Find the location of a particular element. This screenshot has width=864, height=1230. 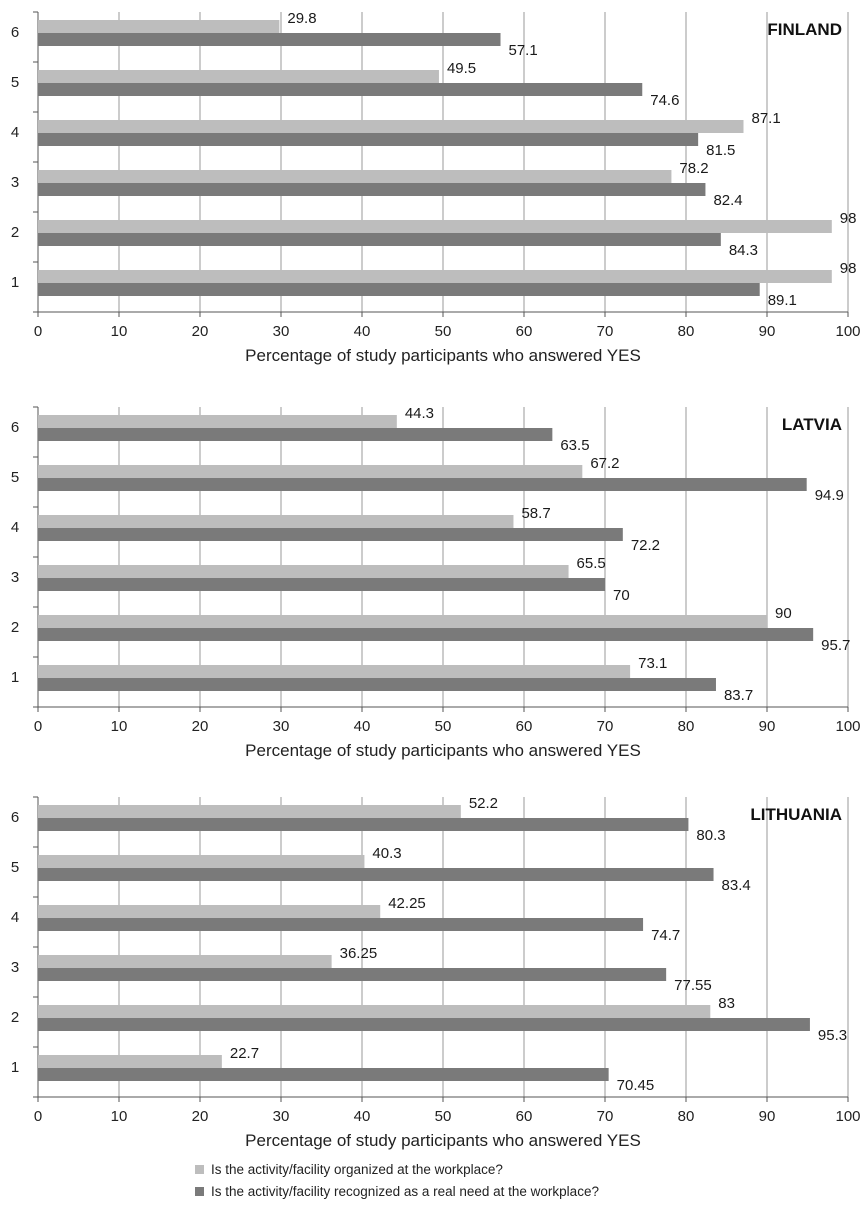

x-tick-label: 10 is located at coordinates (119, 1116).